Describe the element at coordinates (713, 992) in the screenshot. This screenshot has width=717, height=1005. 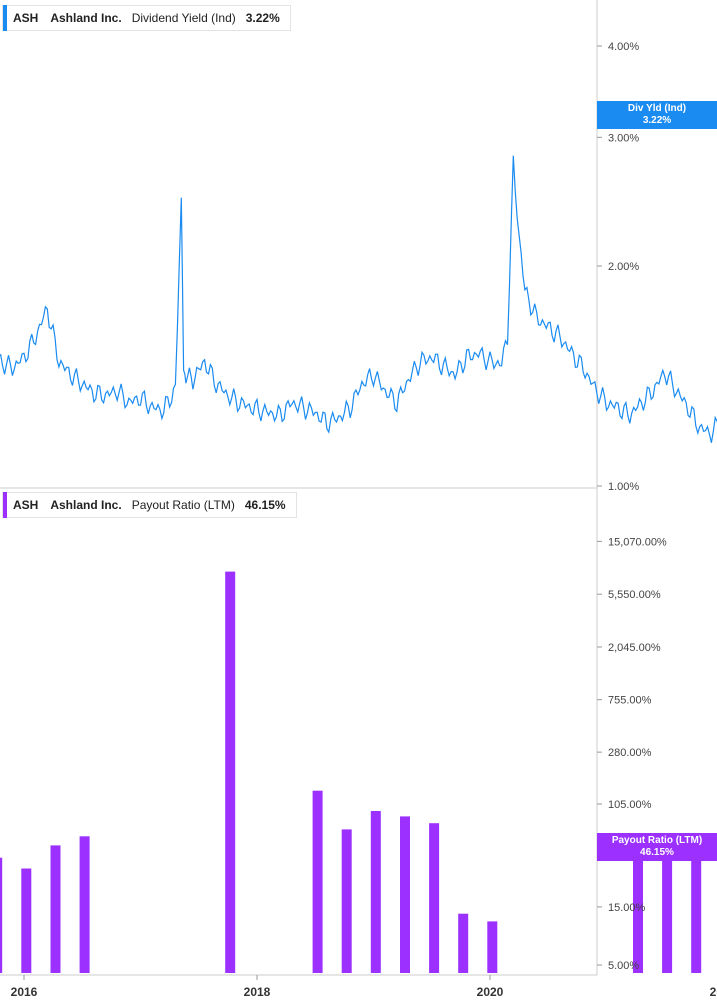
I see `x-tick-label: 2022` at that location.